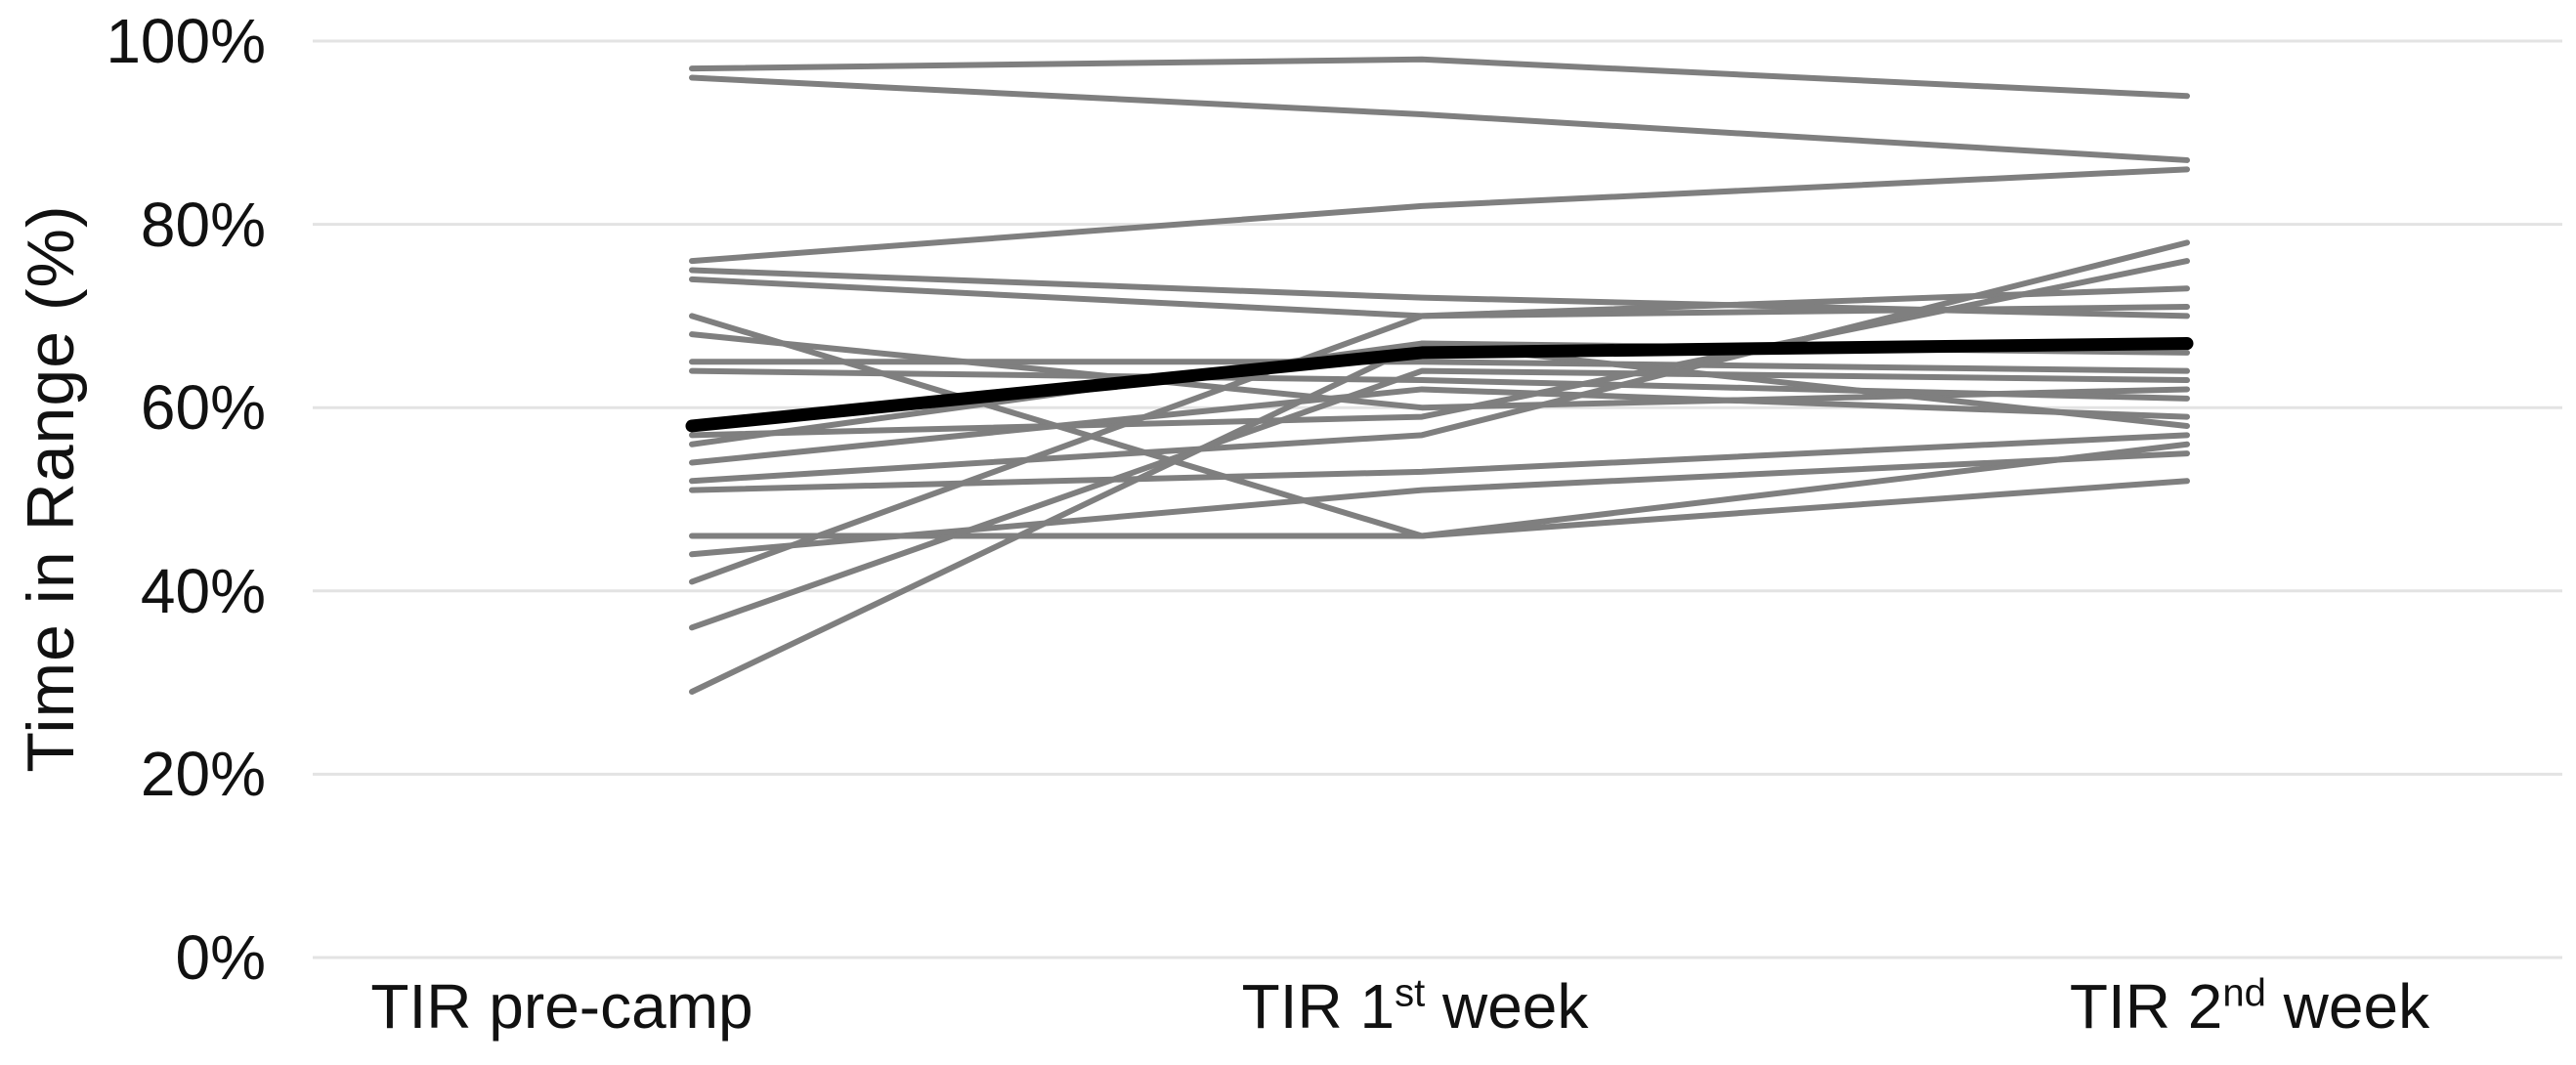  I want to click on x-category-label-superscript: nd, so click(2244, 993).